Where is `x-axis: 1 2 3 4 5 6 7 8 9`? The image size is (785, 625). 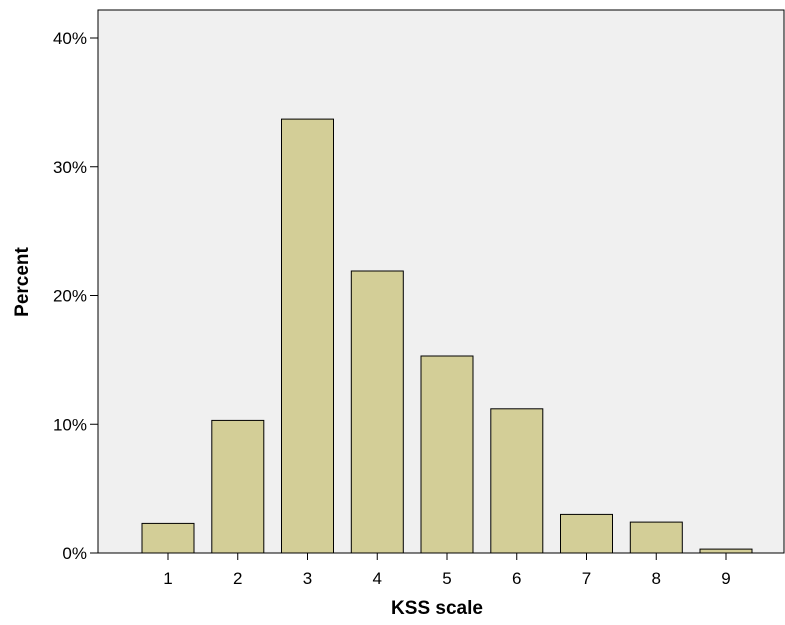
x-axis: 1 2 3 4 5 6 7 8 9 is located at coordinates (447, 570).